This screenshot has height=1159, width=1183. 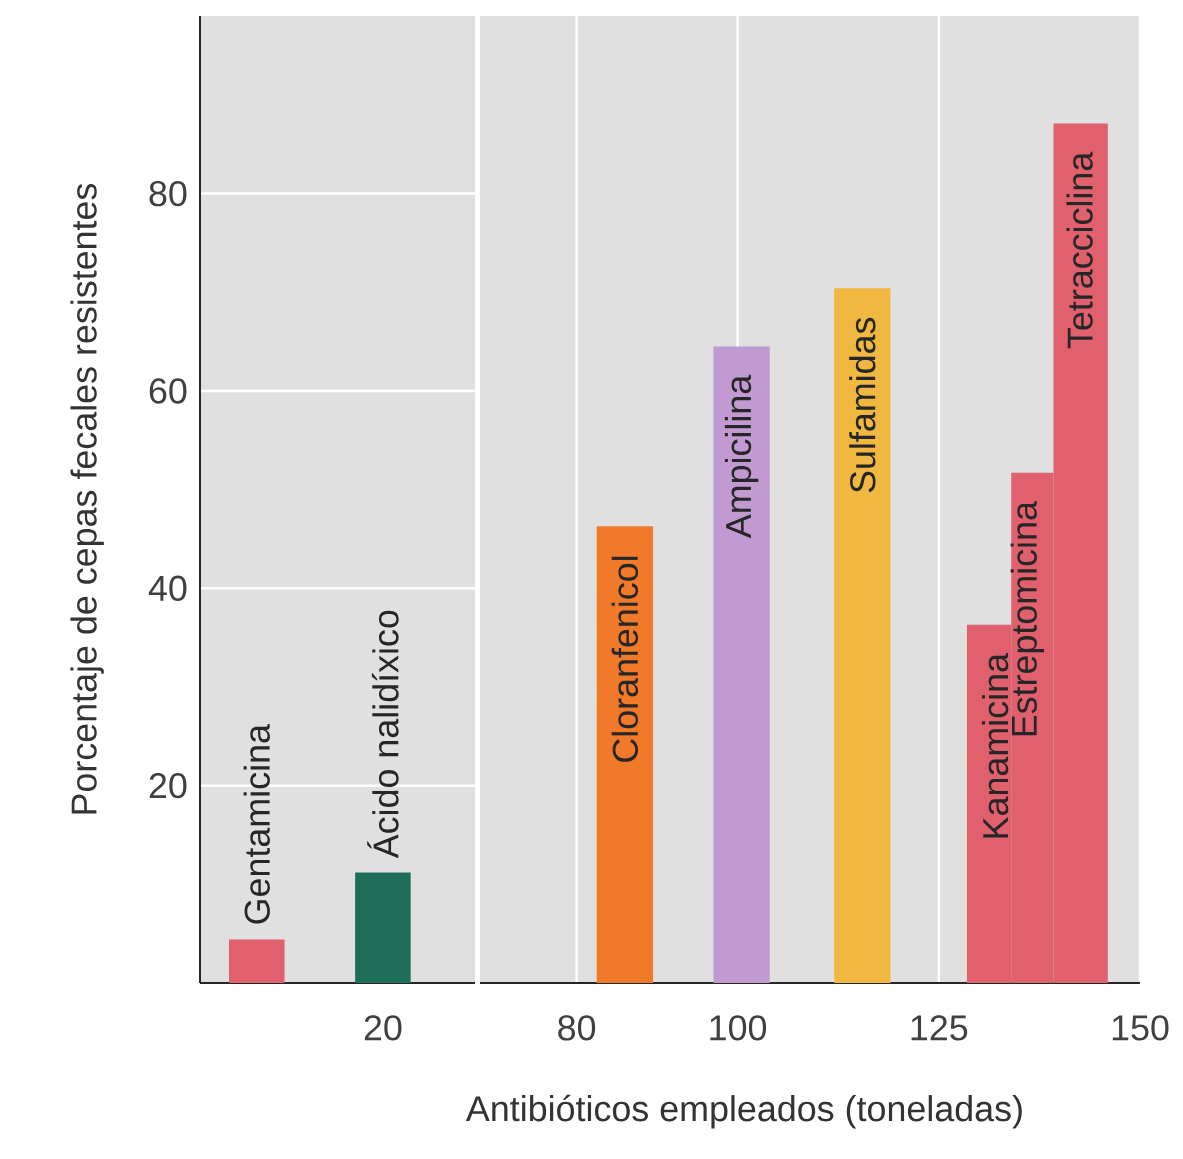 I want to click on y-axis-title: Porcentaje de cepas fecales resistentes, so click(x=87, y=498).